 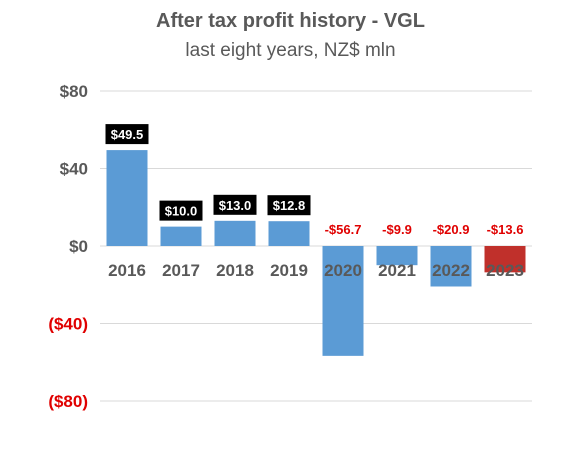 I want to click on bar-2021, so click(x=397, y=256).